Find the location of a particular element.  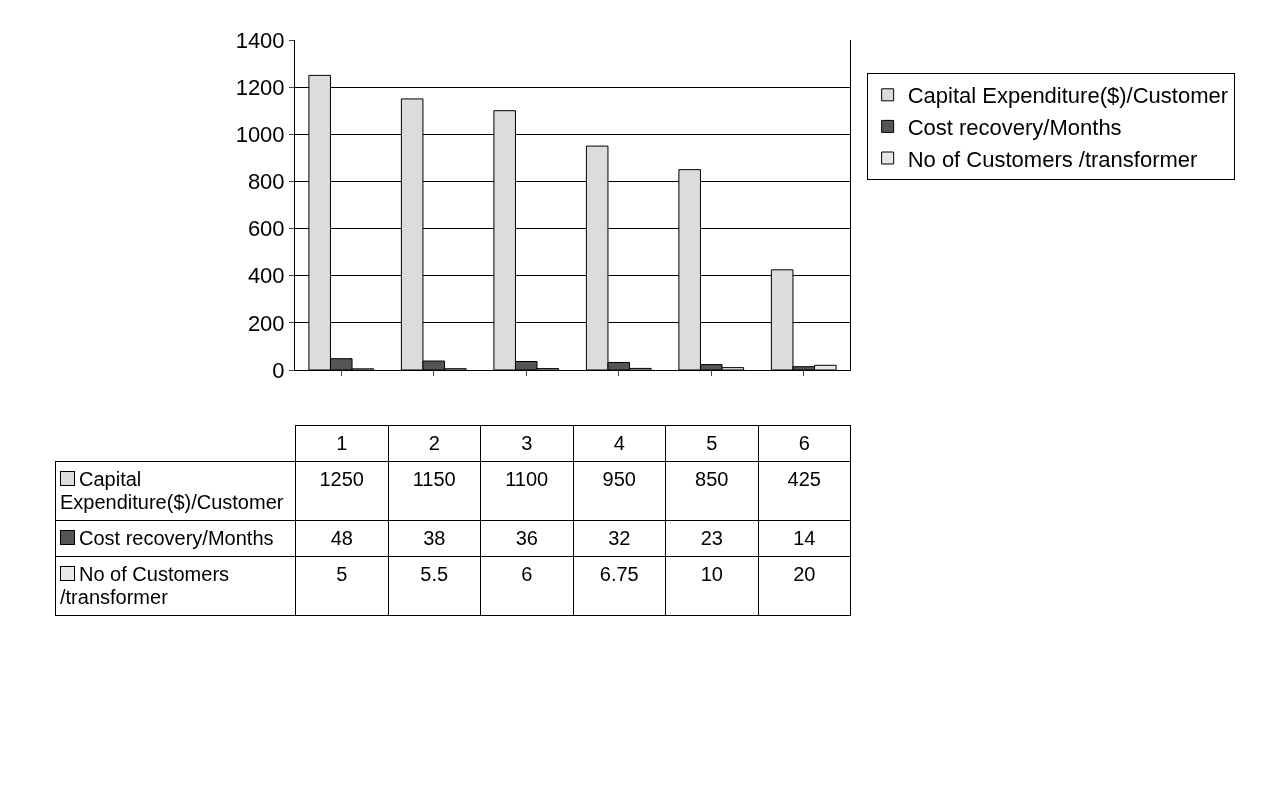

legend-label: Cost recovery/Months is located at coordinates (176, 538).